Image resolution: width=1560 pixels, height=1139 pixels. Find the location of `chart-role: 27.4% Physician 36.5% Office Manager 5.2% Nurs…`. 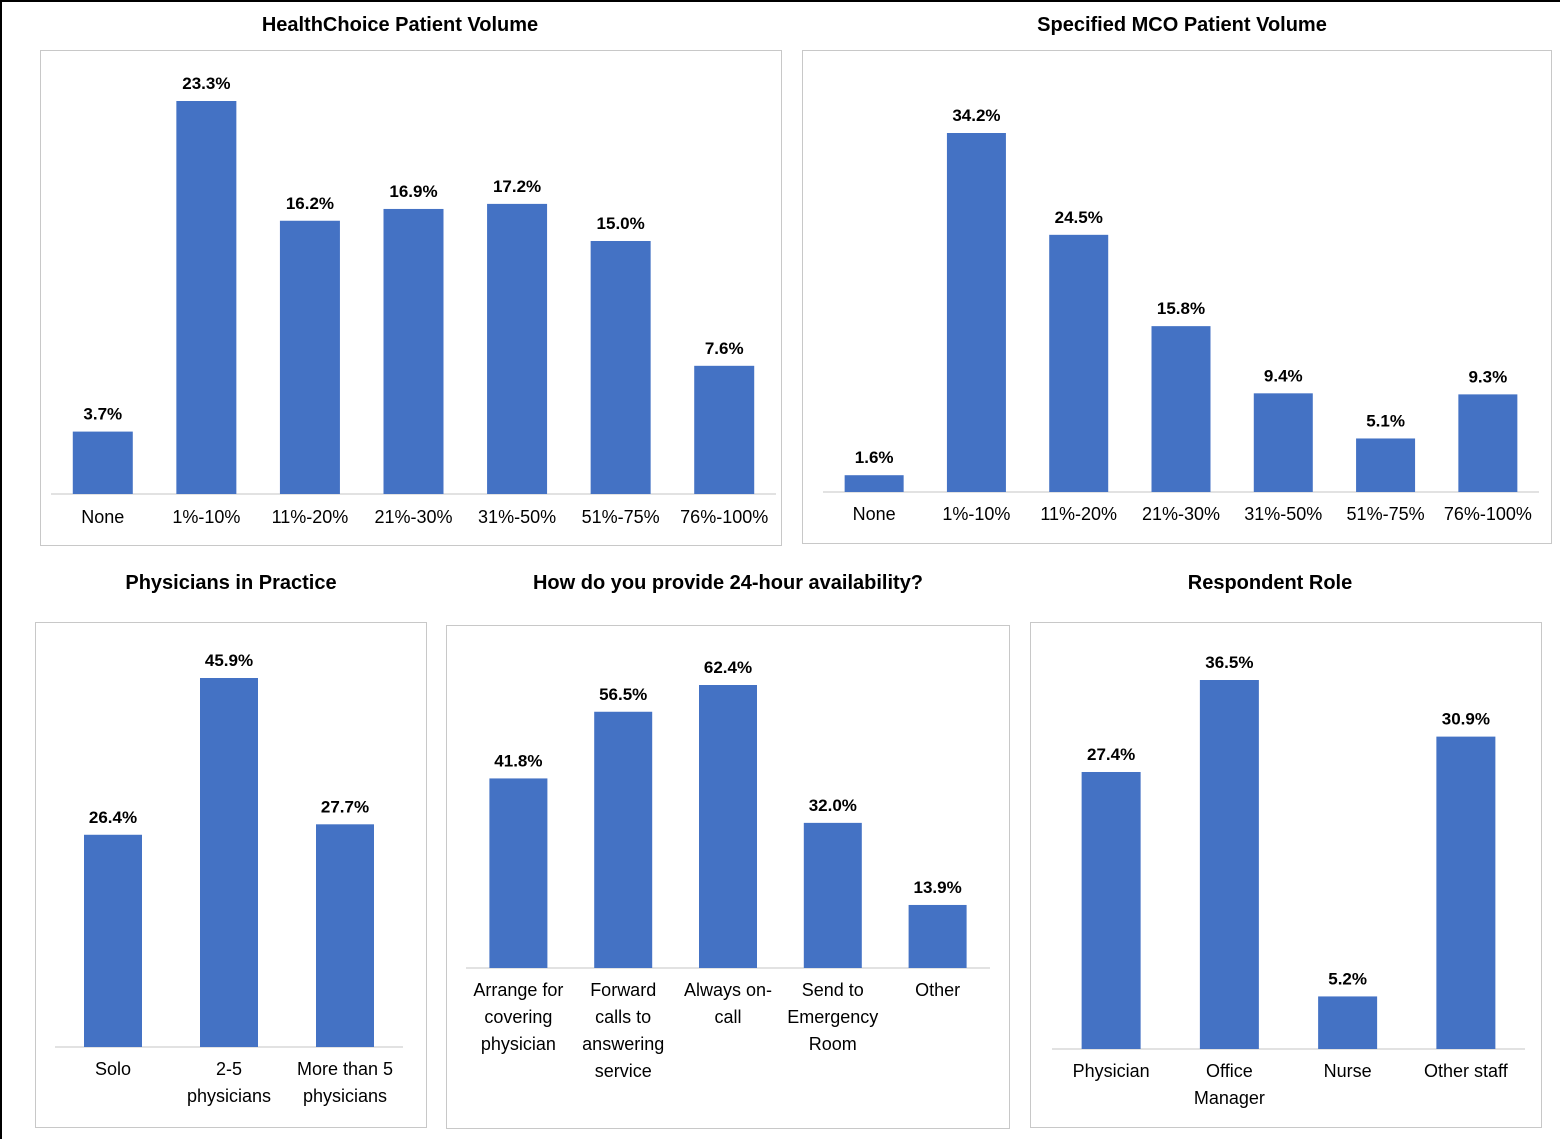

chart-role: 27.4% Physician 36.5% Office Manager 5.2% Nurs… is located at coordinates (1286, 875).